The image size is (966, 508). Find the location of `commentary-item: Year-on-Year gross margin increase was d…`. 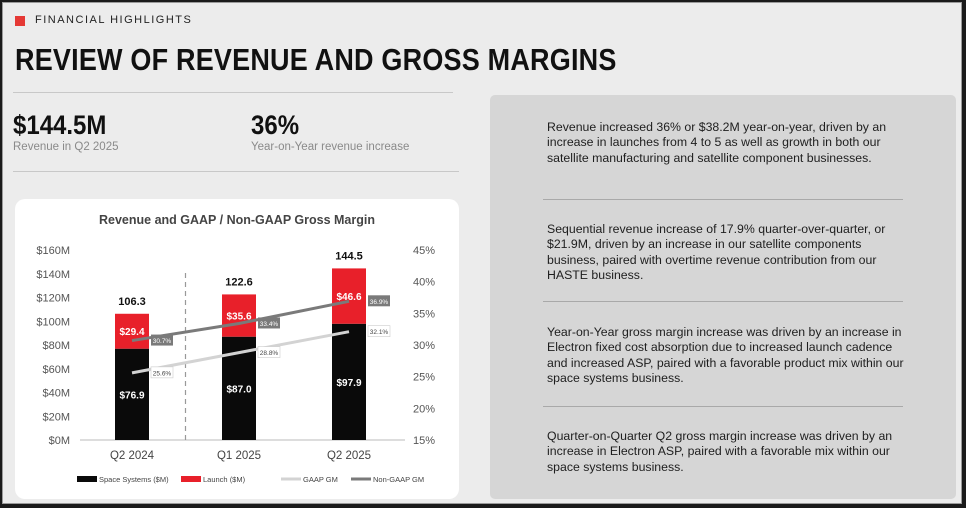

commentary-item: Year-on-Year gross margin increase was d… is located at coordinates (725, 355).